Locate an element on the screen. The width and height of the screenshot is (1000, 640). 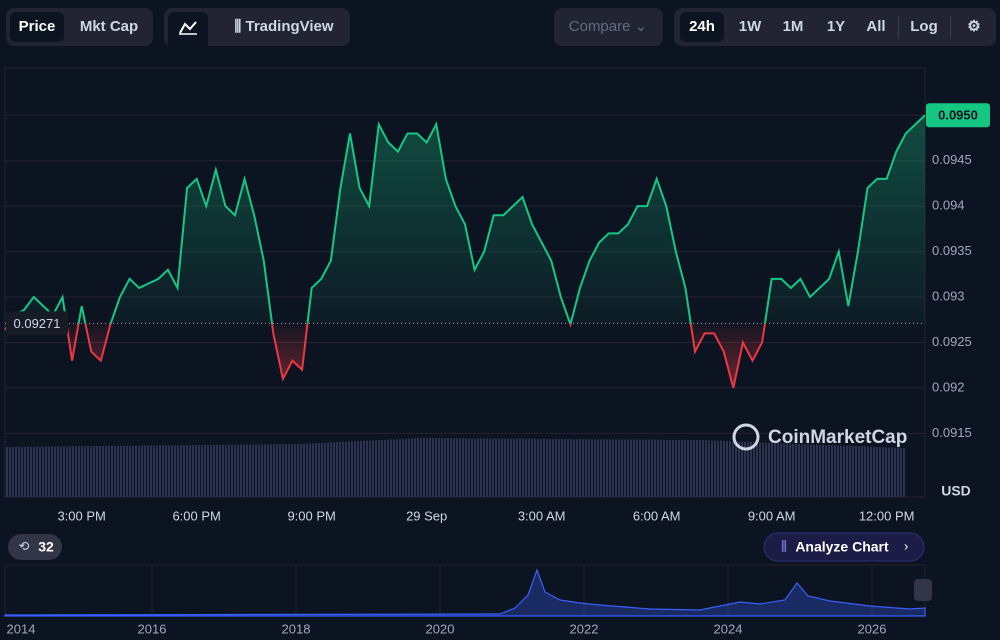
range-button: 1Y is located at coordinates (836, 26).